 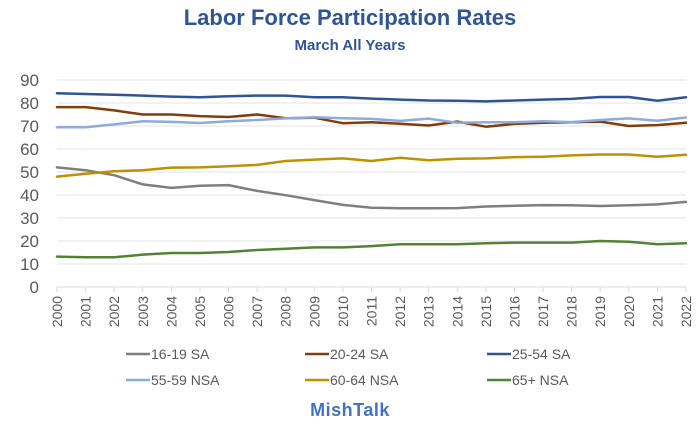 I want to click on x-tick-label: 2005, so click(x=200, y=311).